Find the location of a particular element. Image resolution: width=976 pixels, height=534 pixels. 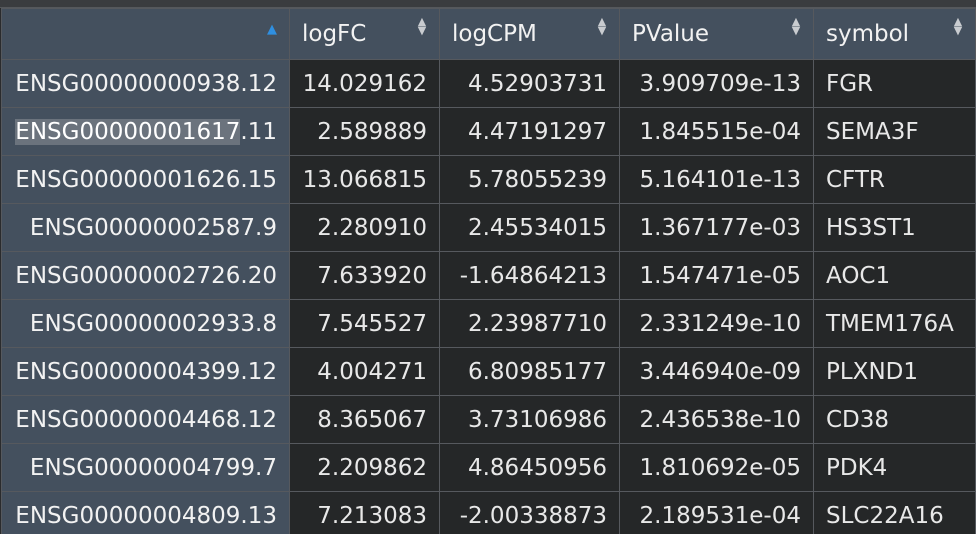

logfc-cell: 7.213083 is located at coordinates (364, 512).